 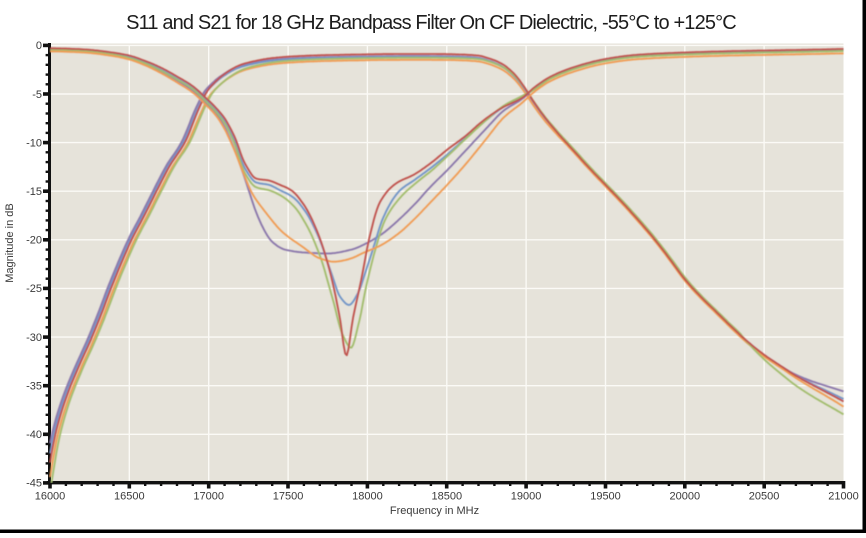 What do you see at coordinates (208, 497) in the screenshot?
I see `svg-text: 17000` at bounding box center [208, 497].